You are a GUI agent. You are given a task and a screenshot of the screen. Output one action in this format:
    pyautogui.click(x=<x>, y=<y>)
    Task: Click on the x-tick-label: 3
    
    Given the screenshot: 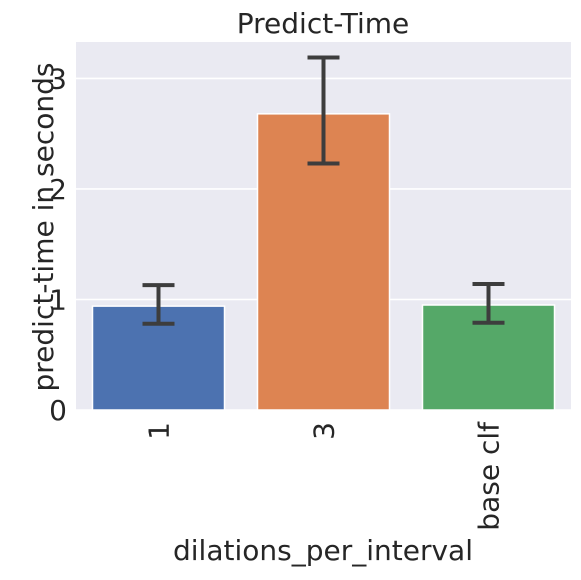 What is the action you would take?
    pyautogui.click(x=324, y=431)
    